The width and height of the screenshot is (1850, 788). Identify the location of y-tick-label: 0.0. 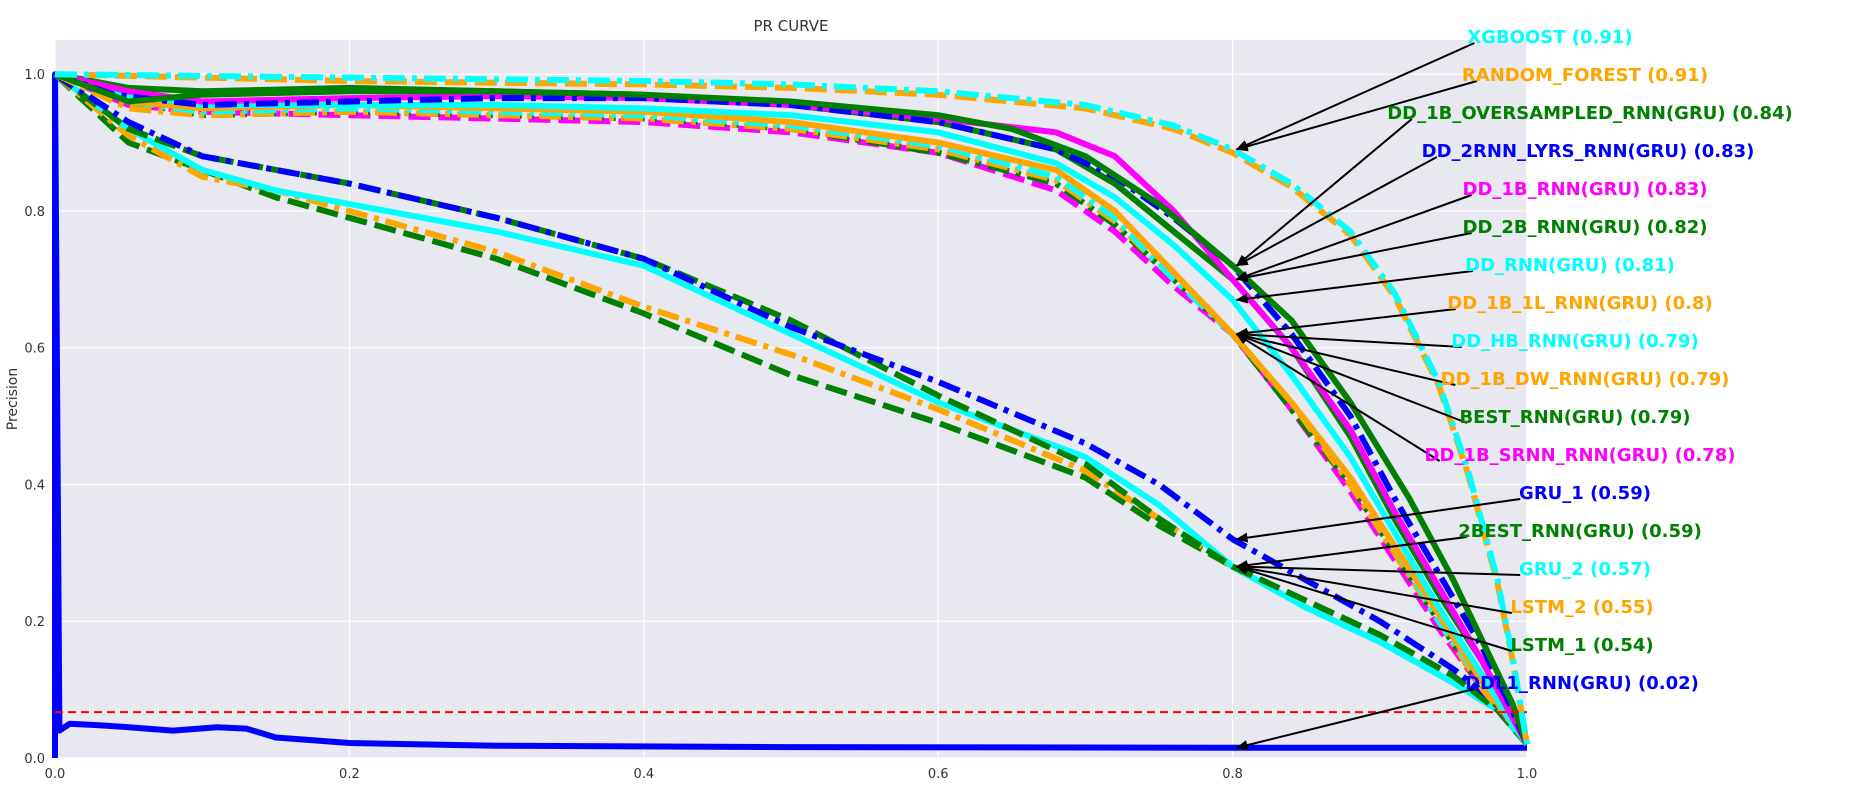
(34, 759).